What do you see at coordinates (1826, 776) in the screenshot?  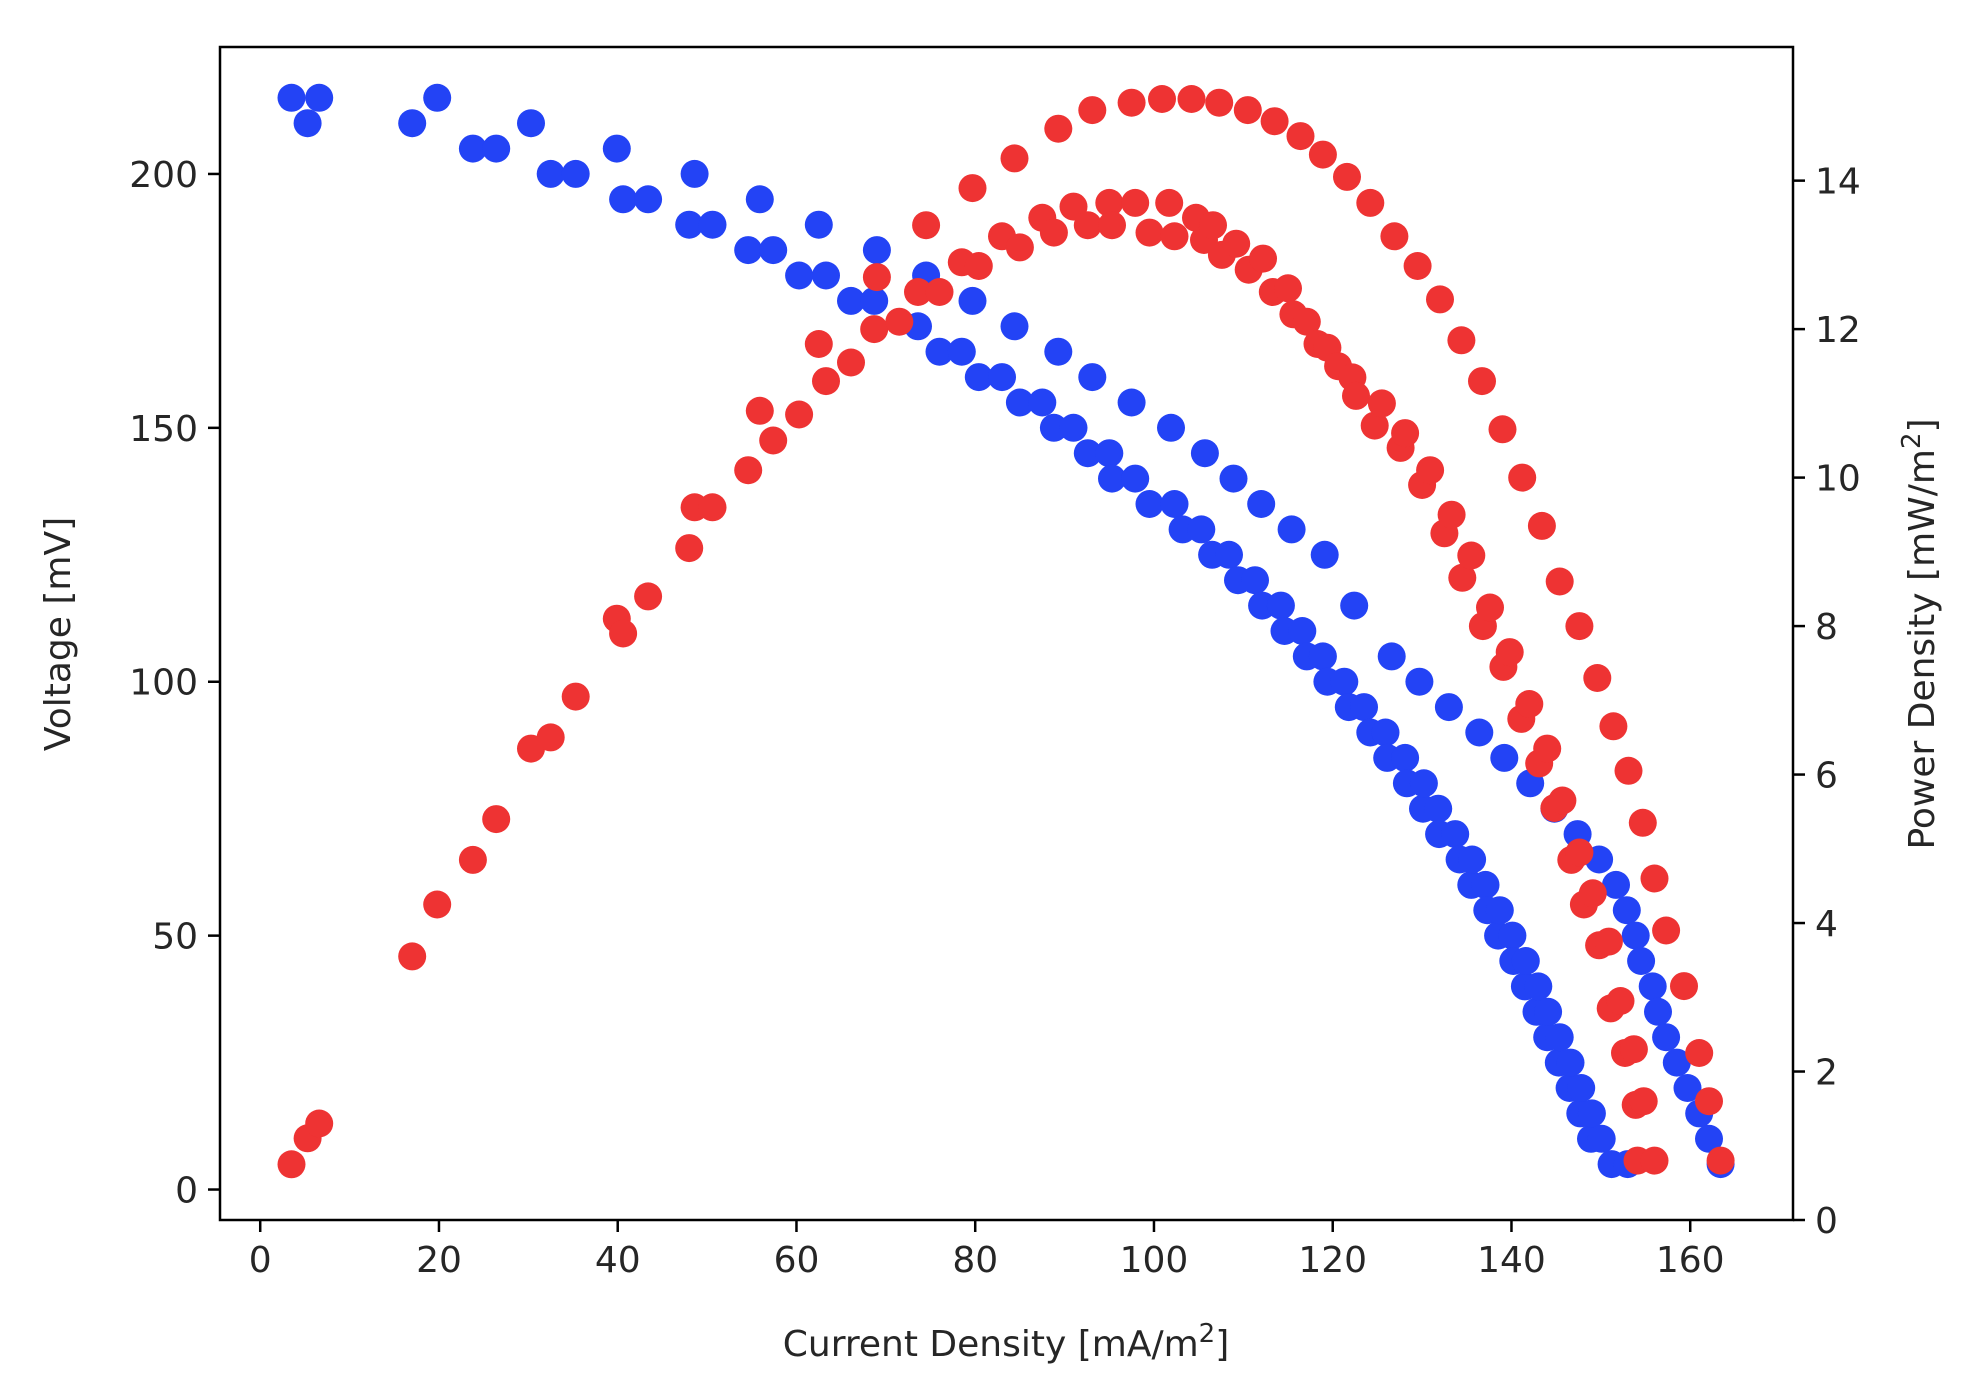 I see `y-right-tick-label-6: 6` at bounding box center [1826, 776].